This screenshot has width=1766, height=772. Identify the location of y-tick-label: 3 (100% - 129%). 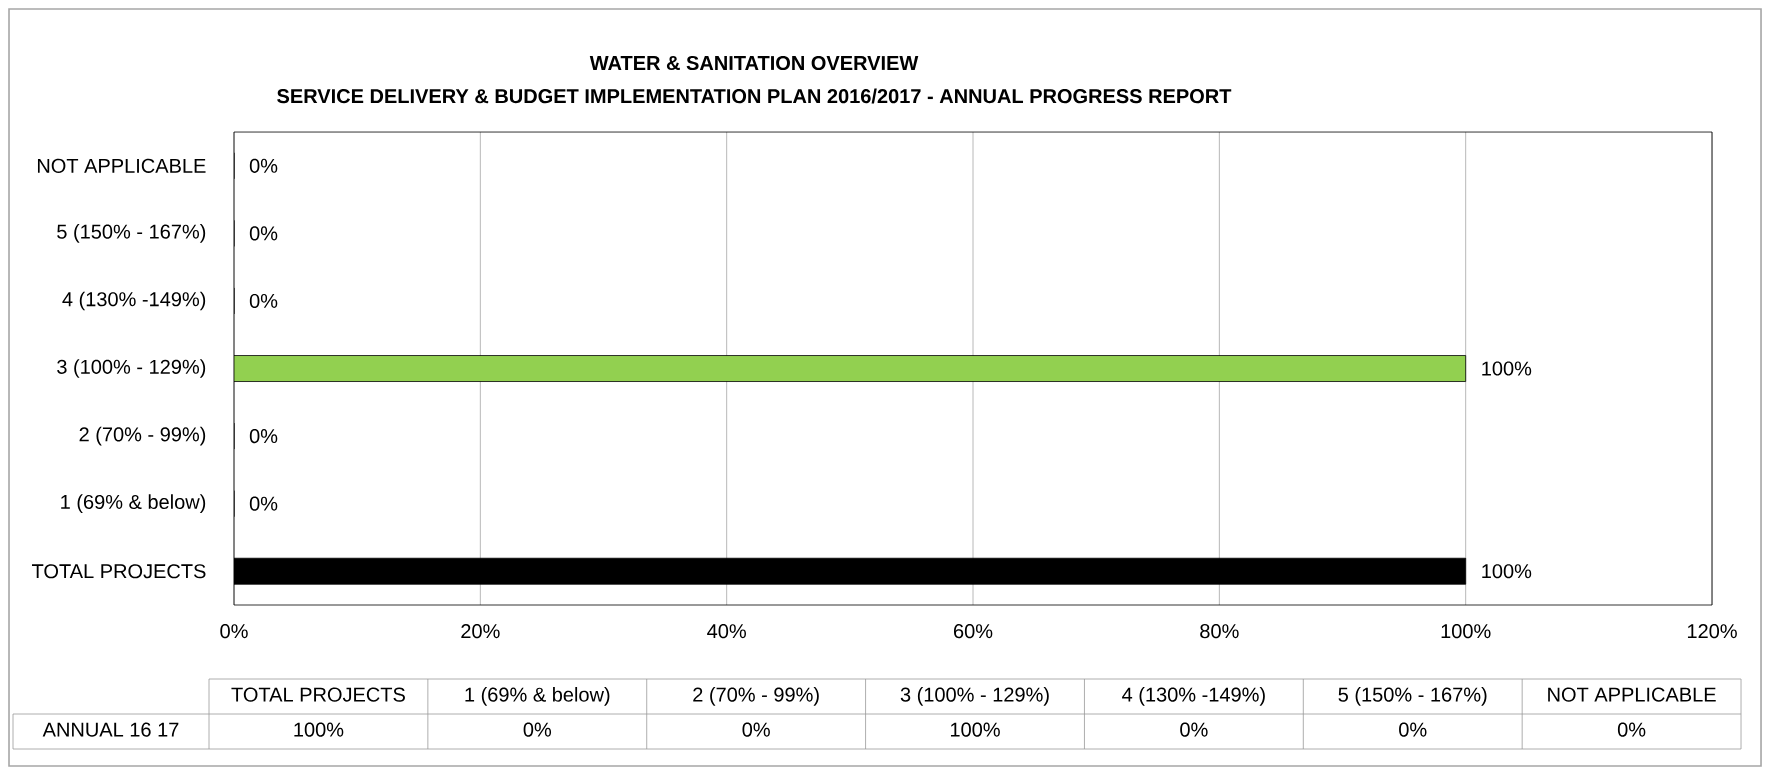
(131, 368).